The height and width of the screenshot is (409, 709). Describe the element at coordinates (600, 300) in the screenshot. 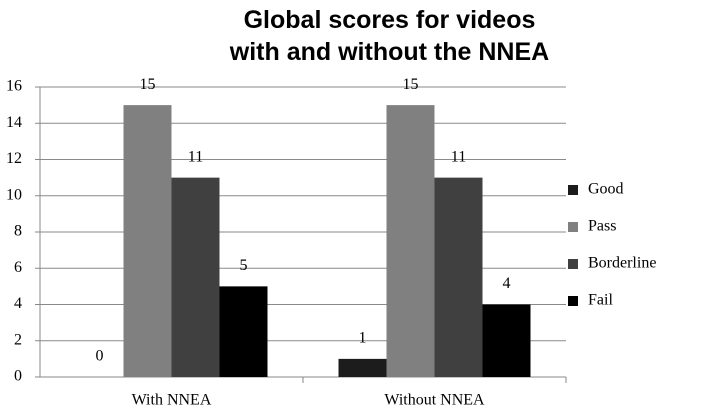

I see `legend-label: Fail` at that location.